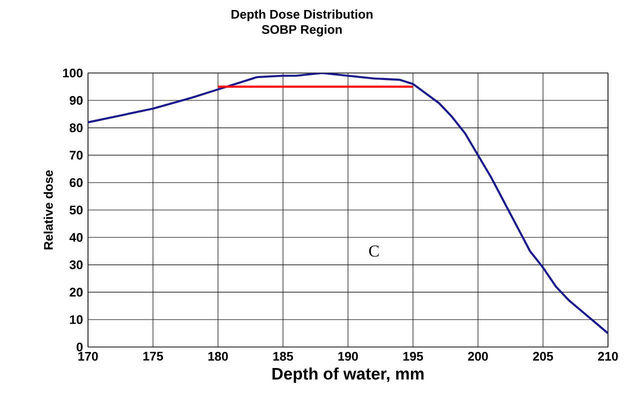 This screenshot has width=625, height=416. Describe the element at coordinates (76, 155) in the screenshot. I see `y-tick-label: 70` at that location.